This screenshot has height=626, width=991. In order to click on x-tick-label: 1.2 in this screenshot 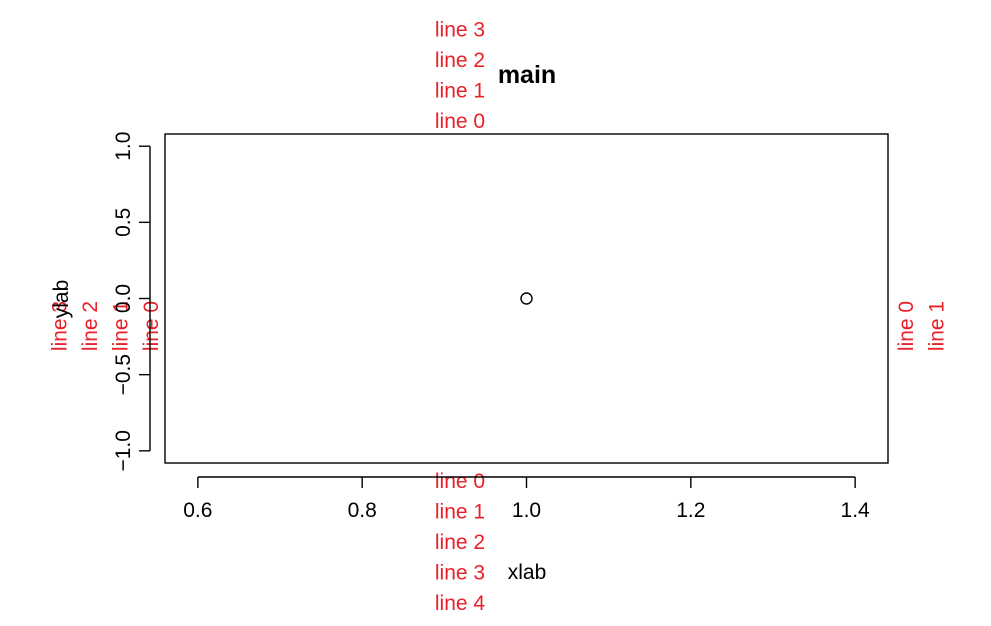, I will do `click(690, 510)`.